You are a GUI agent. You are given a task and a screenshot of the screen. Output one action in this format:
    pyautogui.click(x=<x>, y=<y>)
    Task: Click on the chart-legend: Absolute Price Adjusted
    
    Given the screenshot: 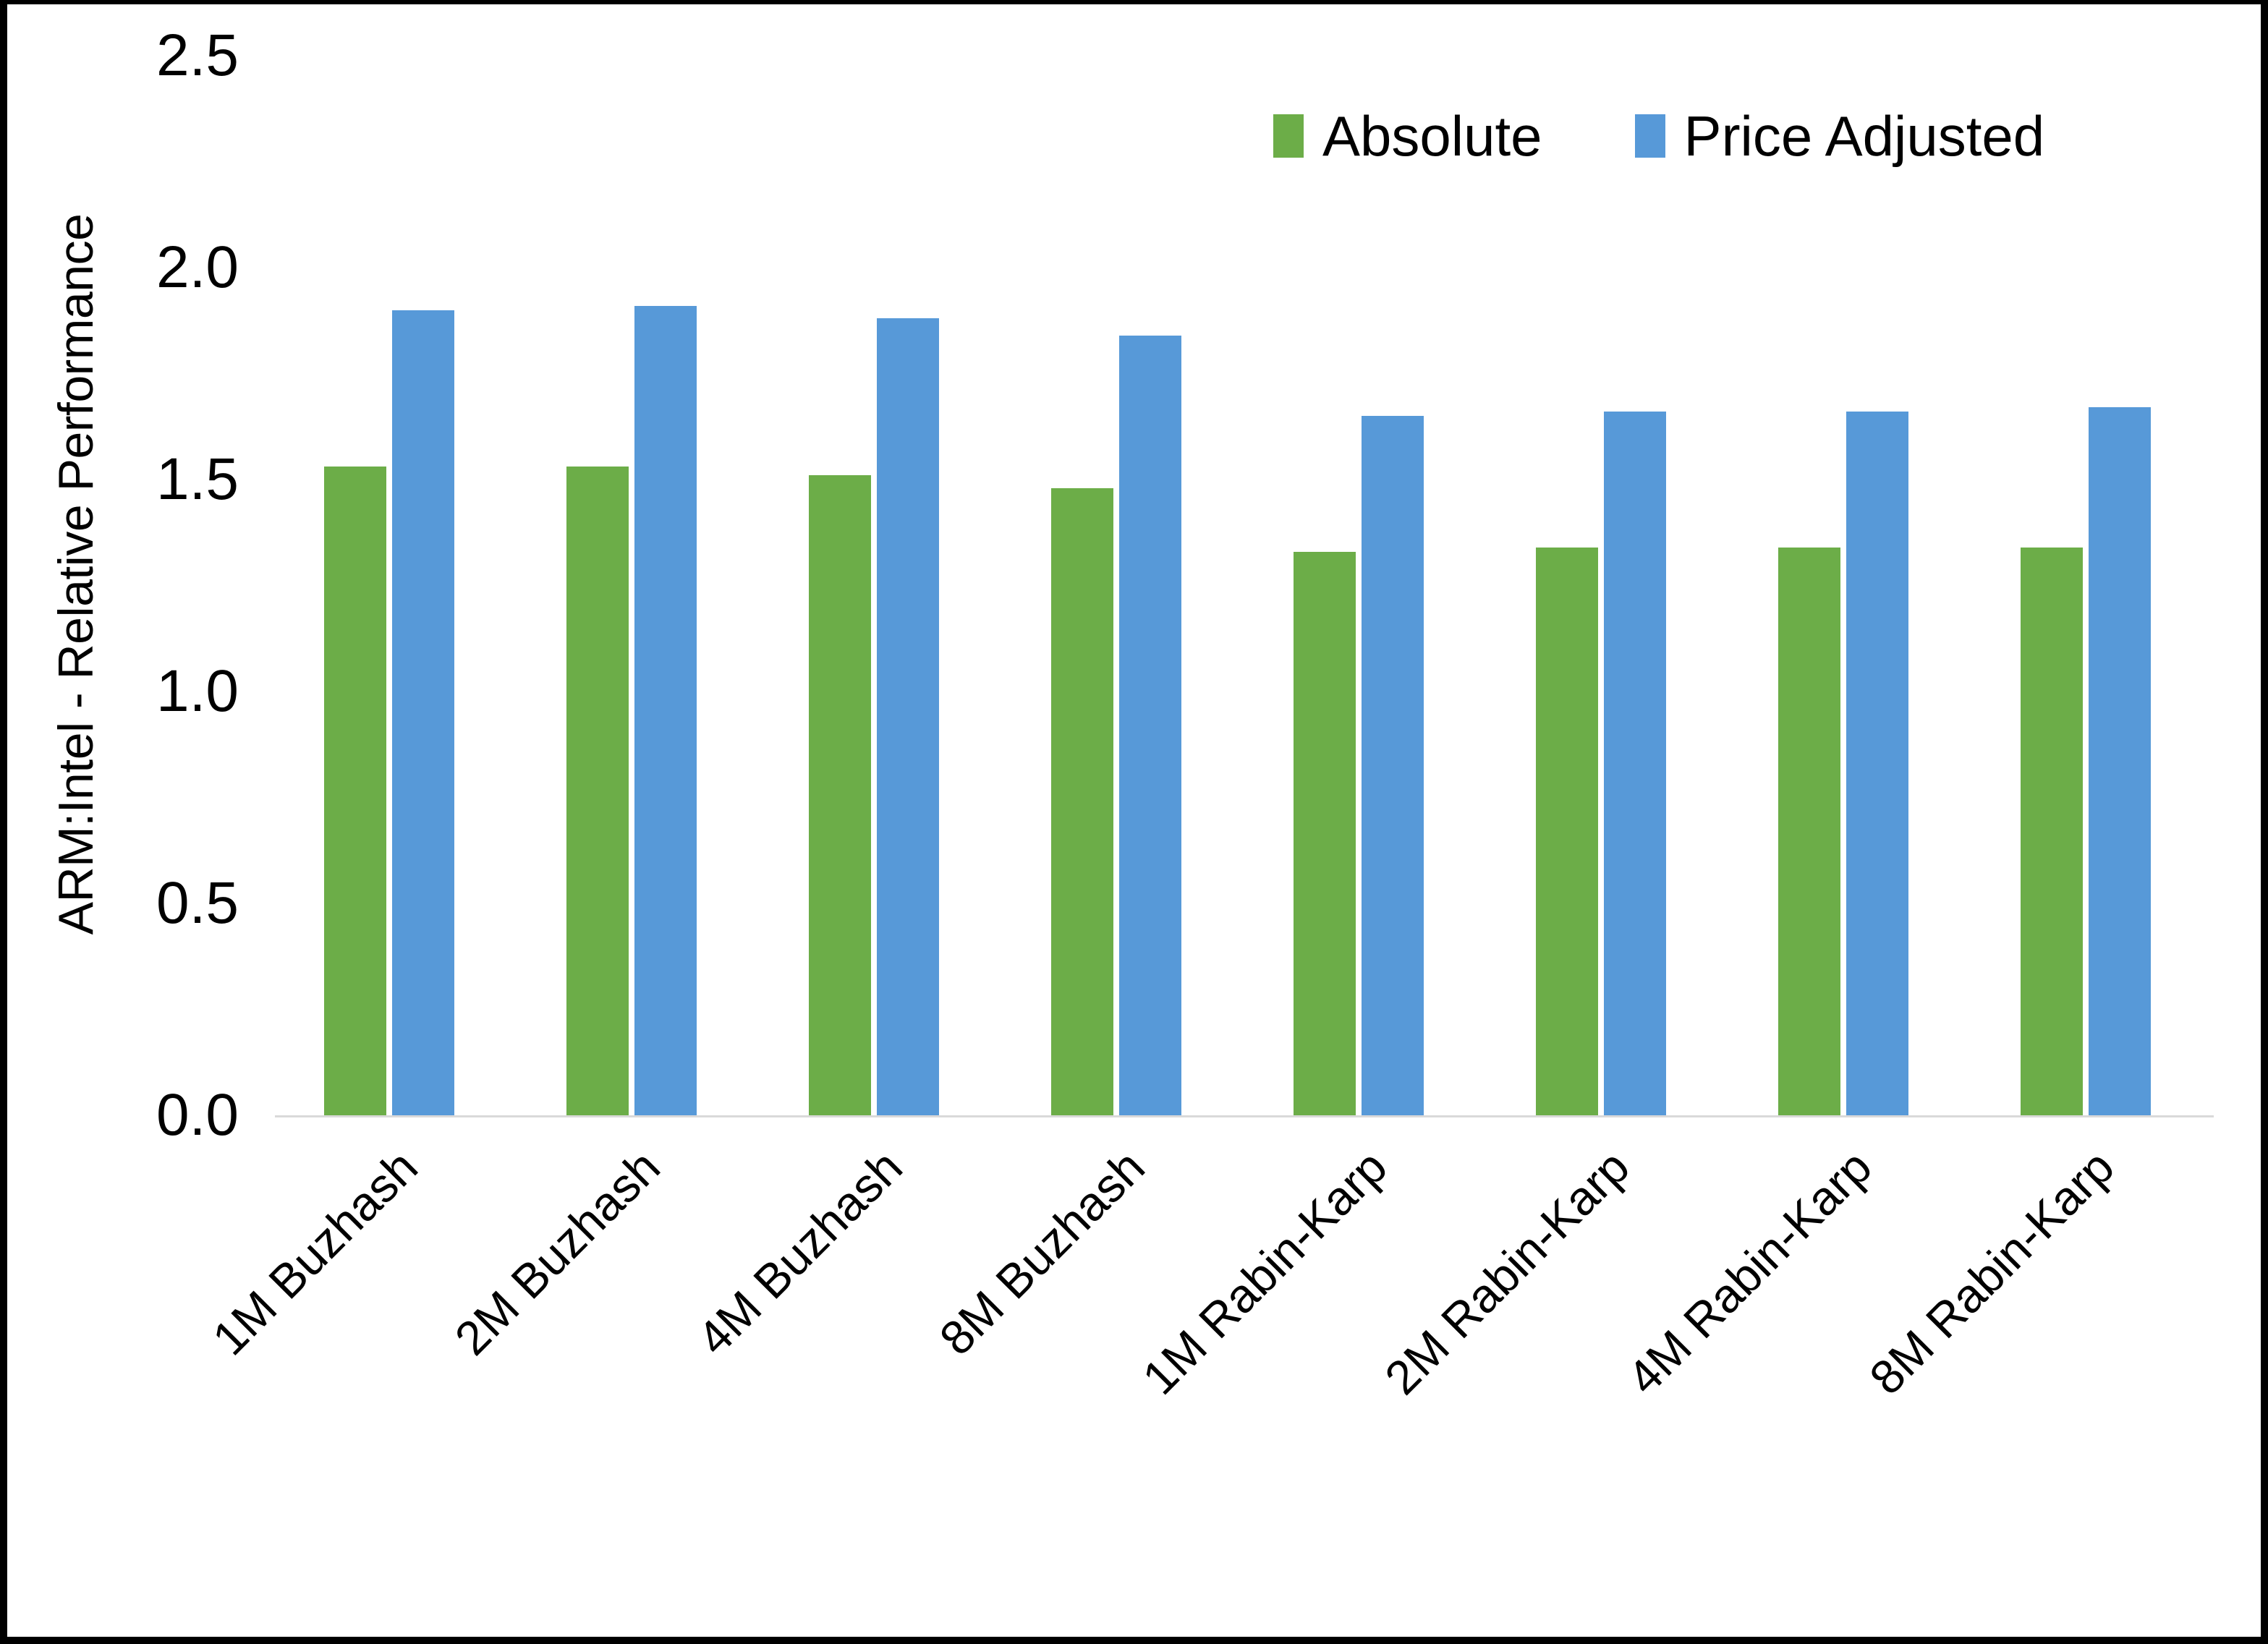 What is the action you would take?
    pyautogui.click(x=1658, y=136)
    